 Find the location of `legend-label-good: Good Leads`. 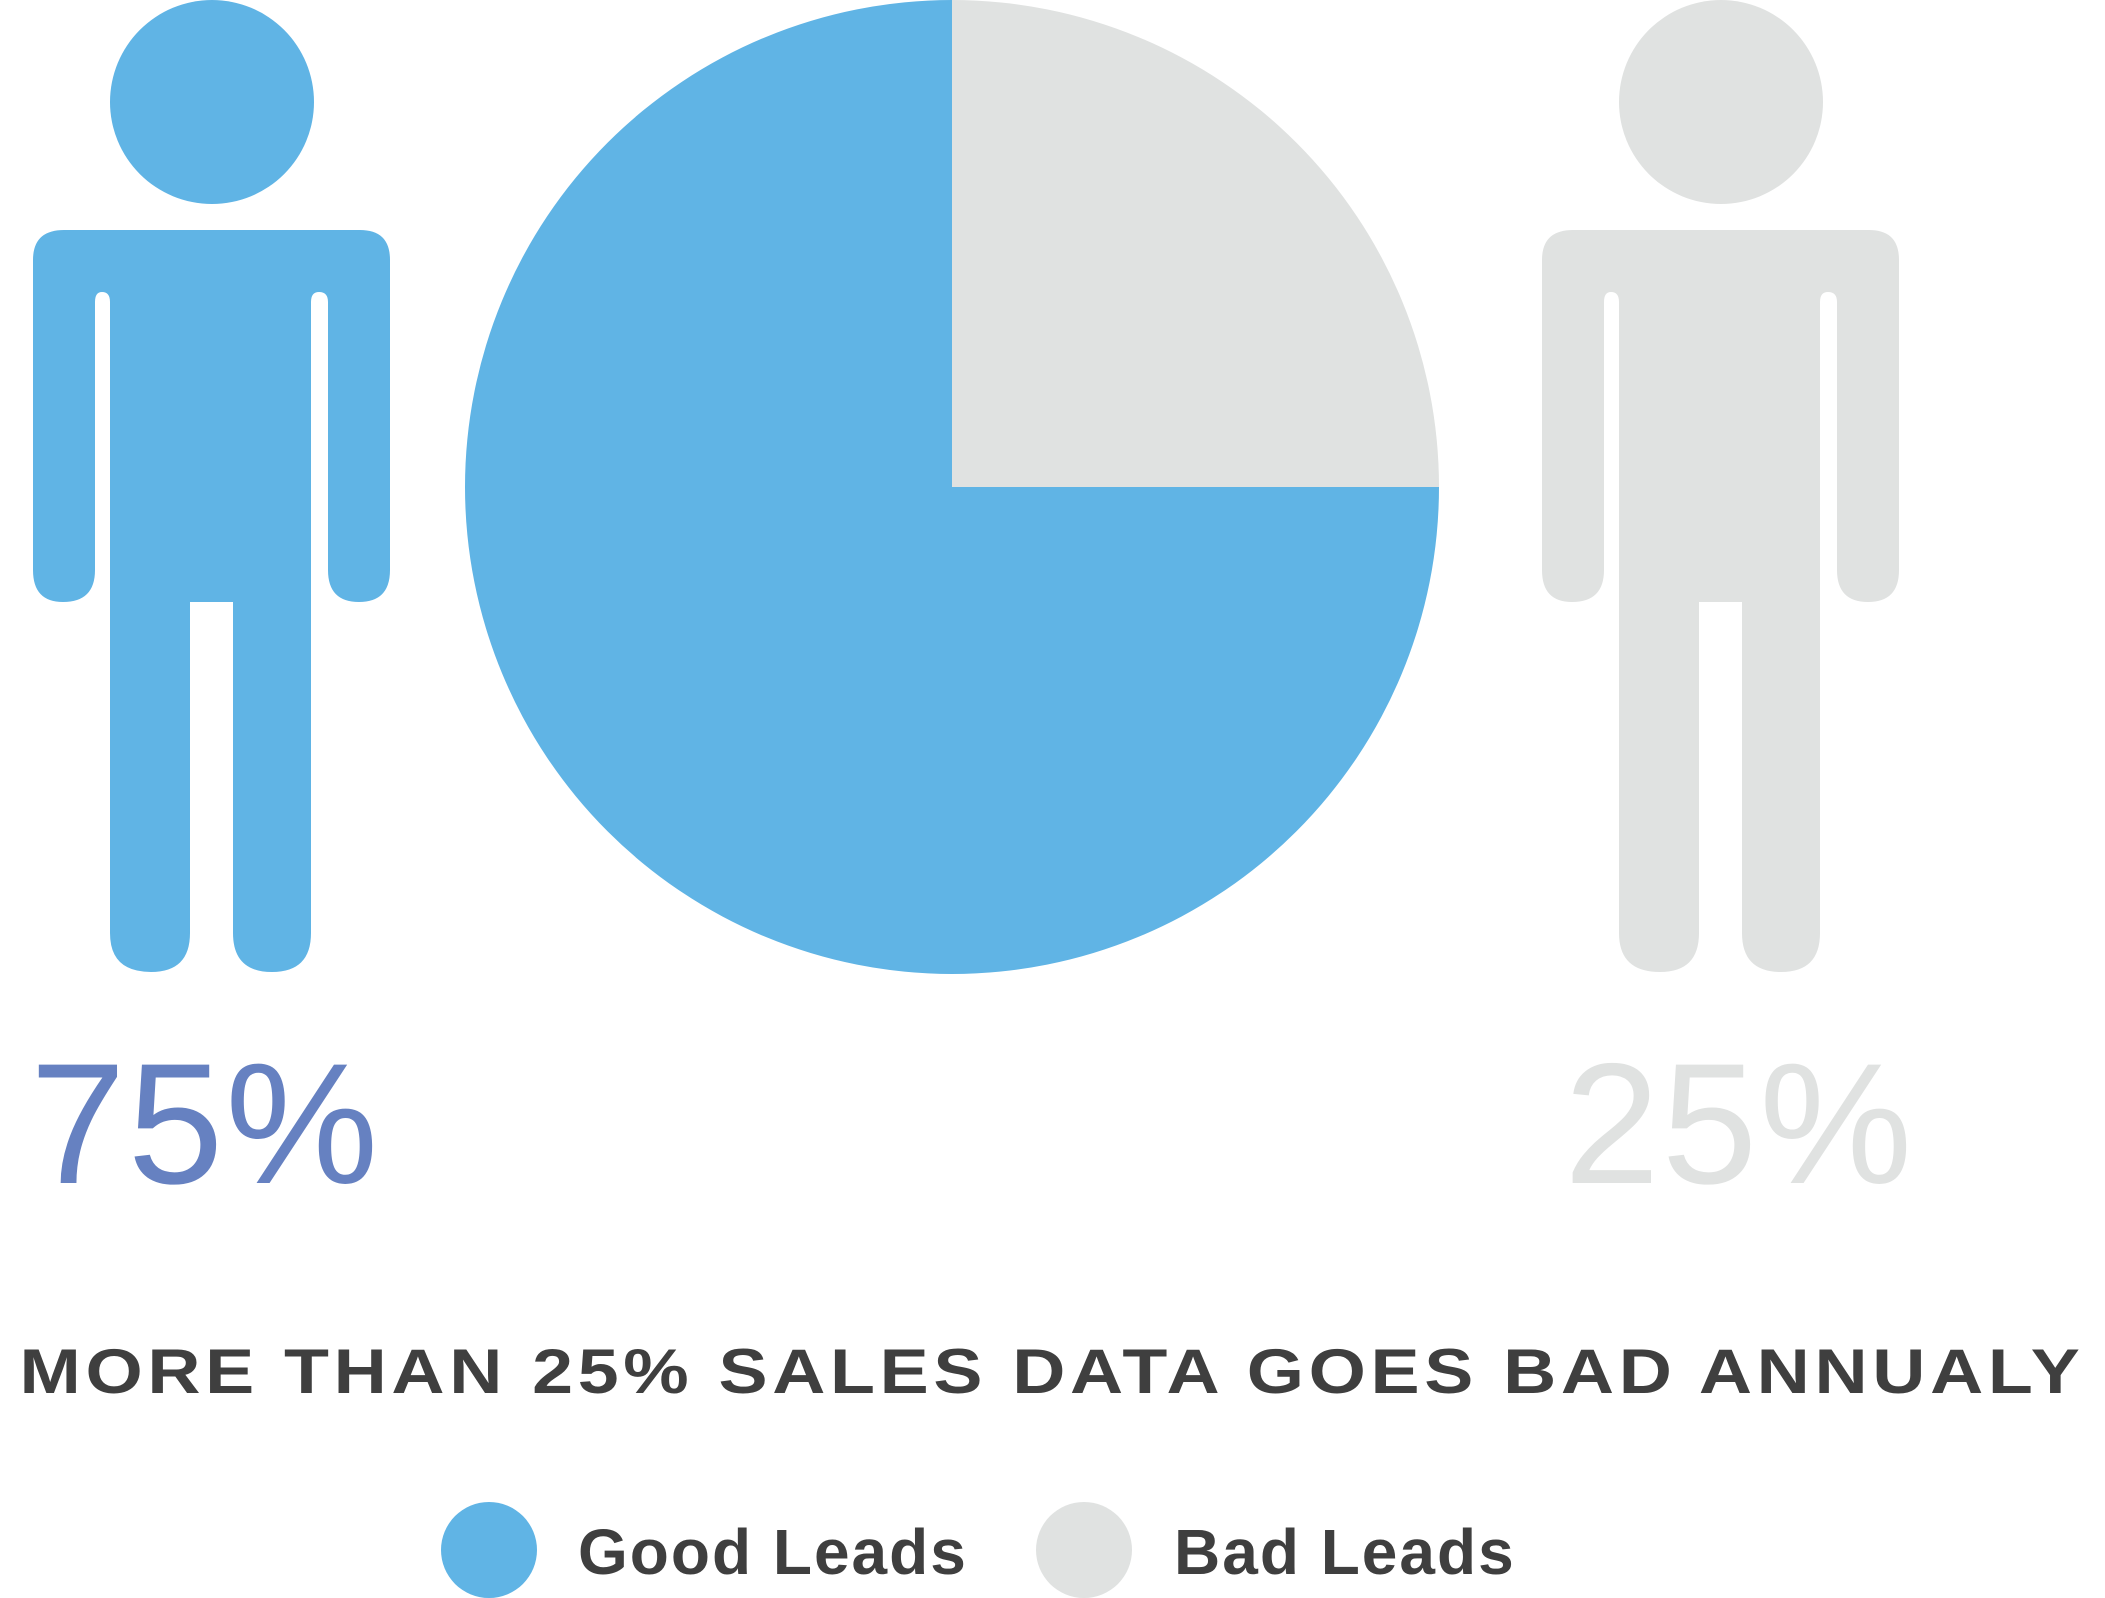

legend-label-good: Good Leads is located at coordinates (773, 1552).